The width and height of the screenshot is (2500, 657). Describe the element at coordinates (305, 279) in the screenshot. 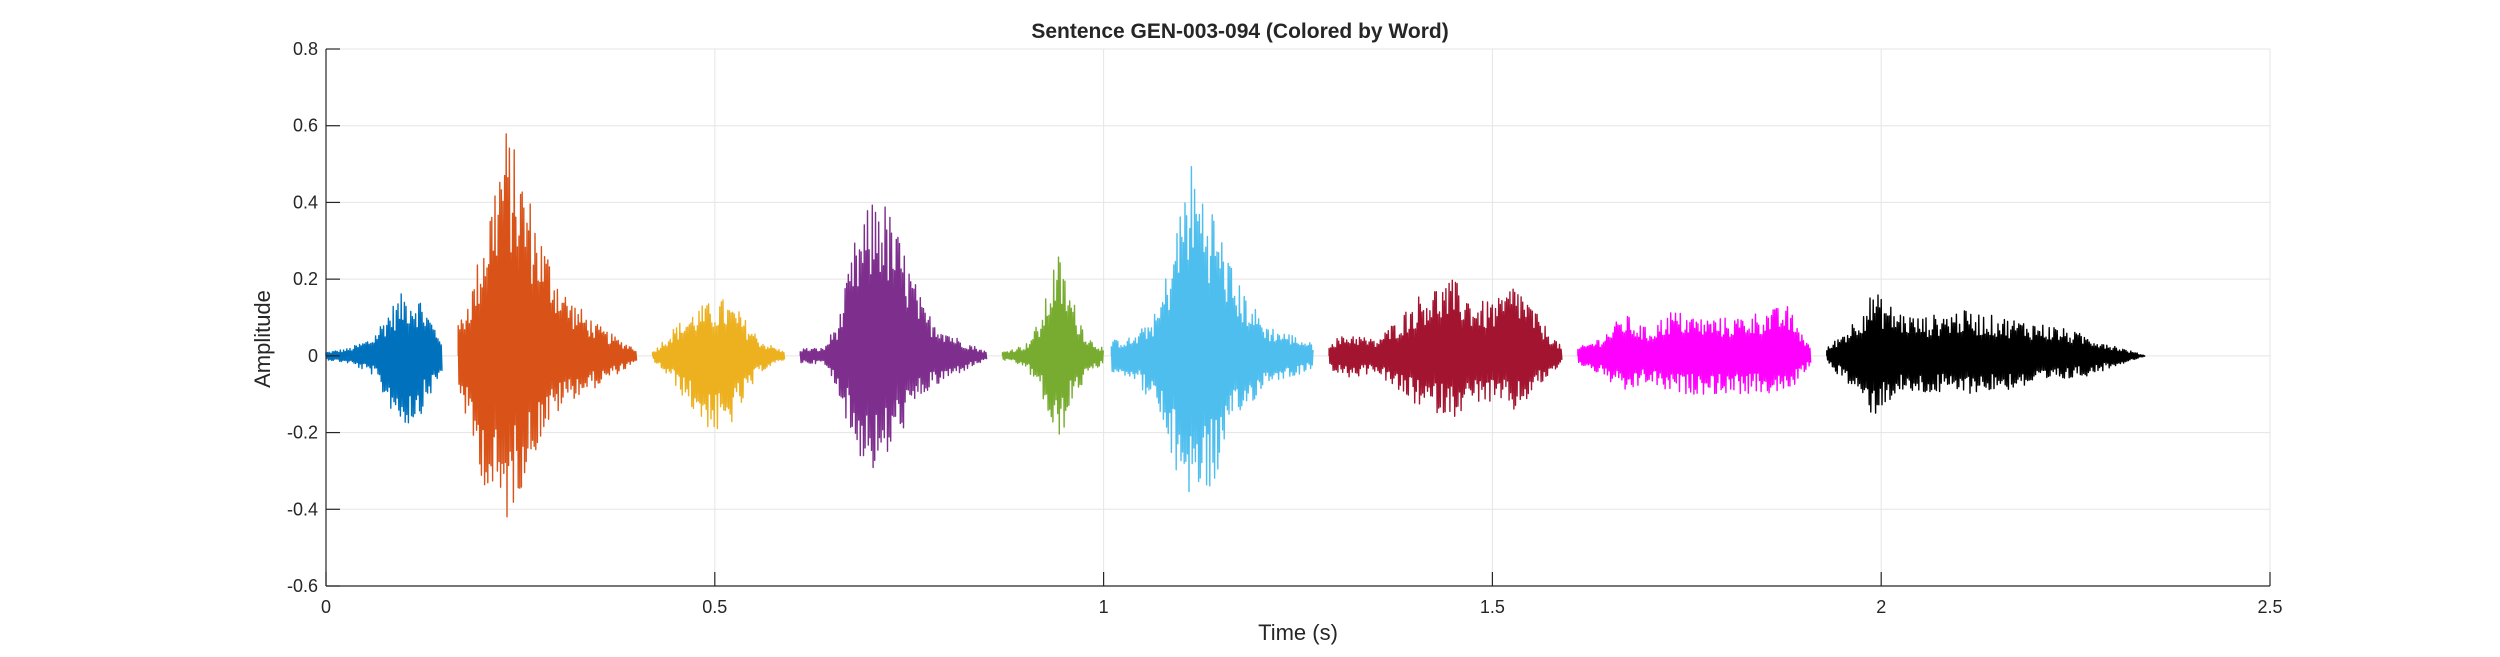

I see `y-tick-label: 0.2` at that location.